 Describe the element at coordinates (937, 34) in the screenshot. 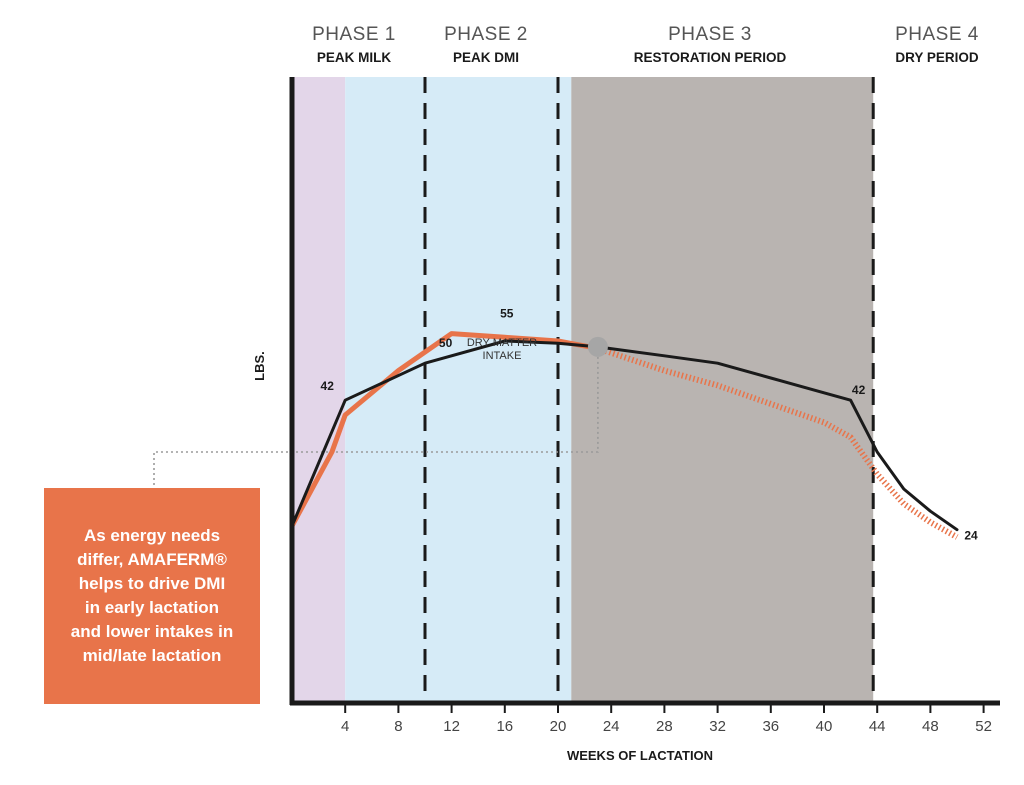

I see `phase-4-number: PHASE 4` at that location.